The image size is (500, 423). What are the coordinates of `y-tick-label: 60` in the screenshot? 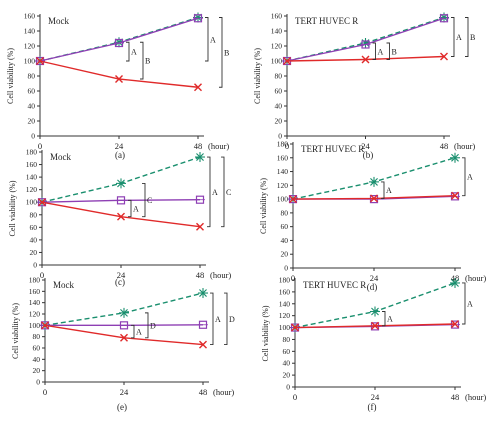 It's located at (34, 227).